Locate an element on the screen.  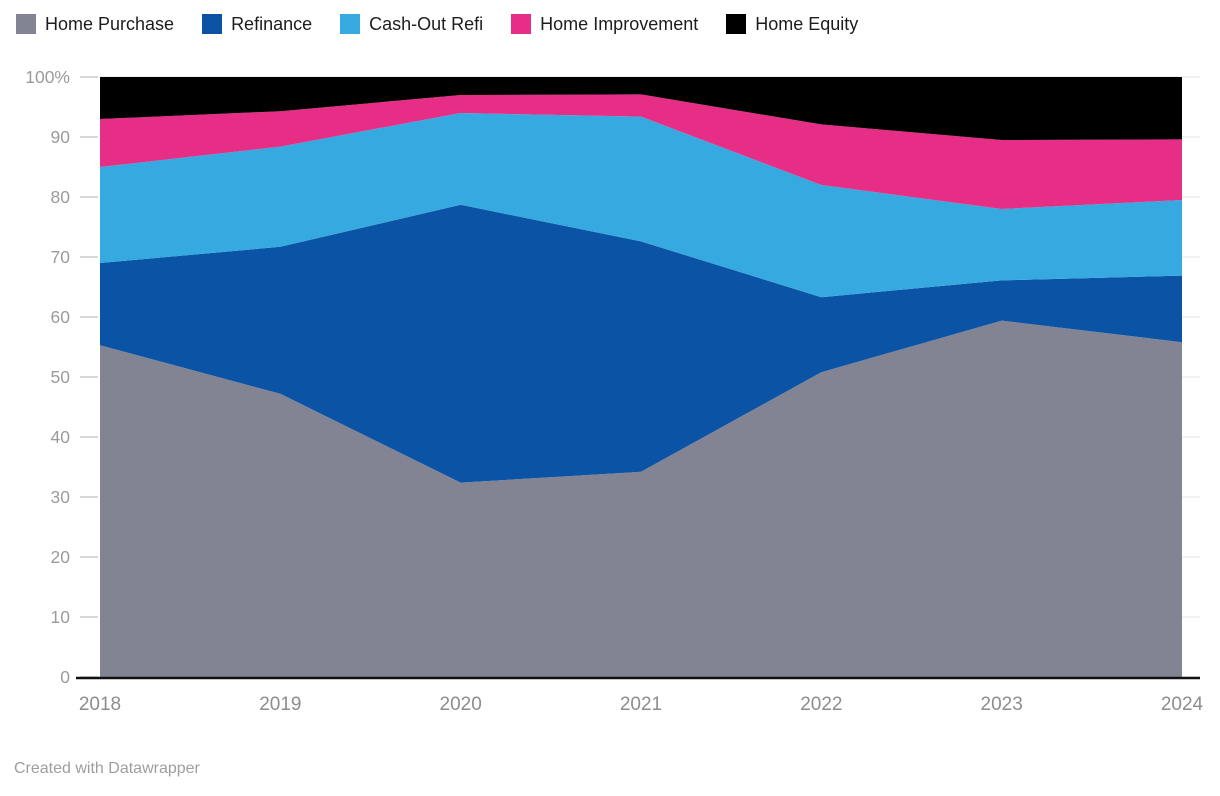
x-tick-label: 2021 is located at coordinates (641, 704).